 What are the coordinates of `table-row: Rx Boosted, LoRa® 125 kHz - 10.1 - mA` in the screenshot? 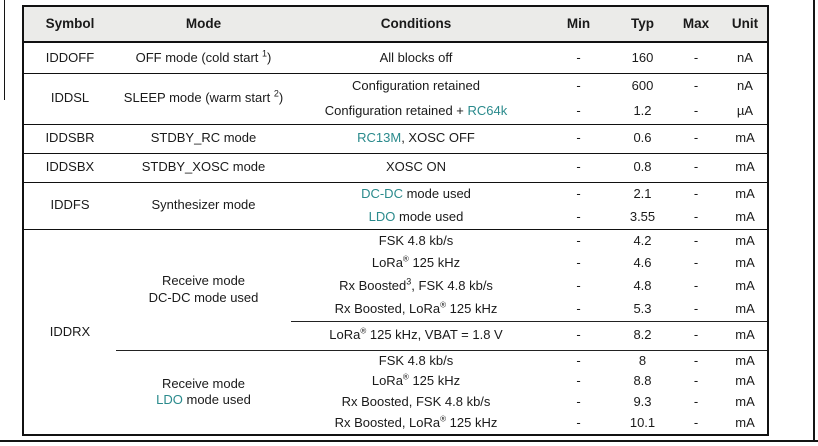 It's located at (395, 424).